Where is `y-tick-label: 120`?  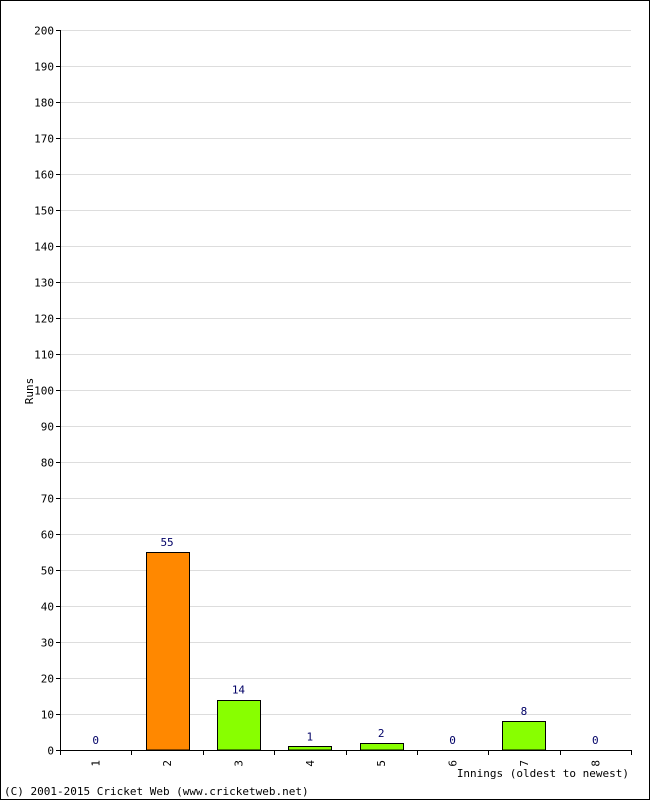
y-tick-label: 120 is located at coordinates (44, 319).